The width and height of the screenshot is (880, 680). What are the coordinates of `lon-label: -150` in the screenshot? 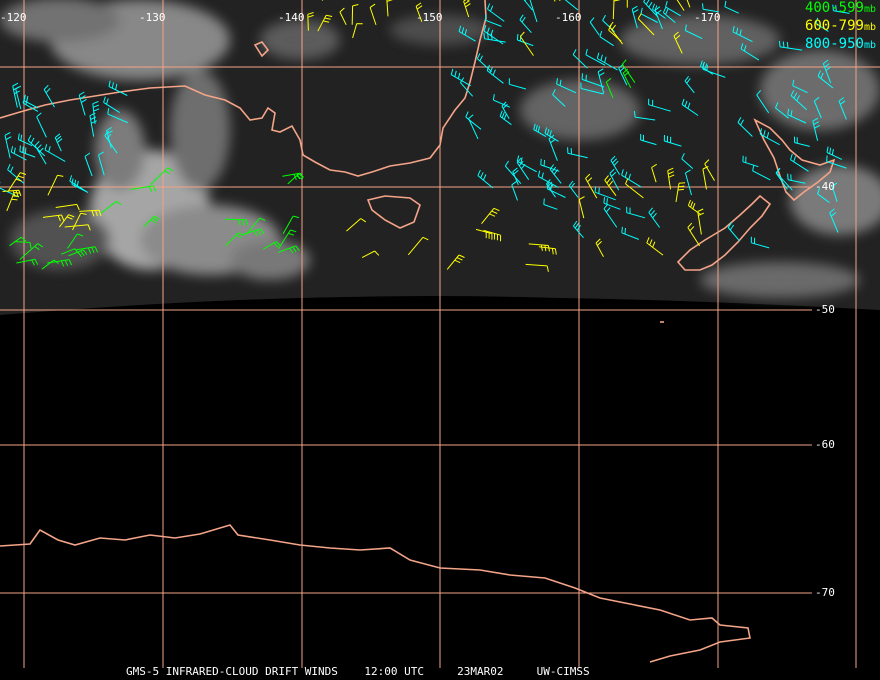 It's located at (429, 17).